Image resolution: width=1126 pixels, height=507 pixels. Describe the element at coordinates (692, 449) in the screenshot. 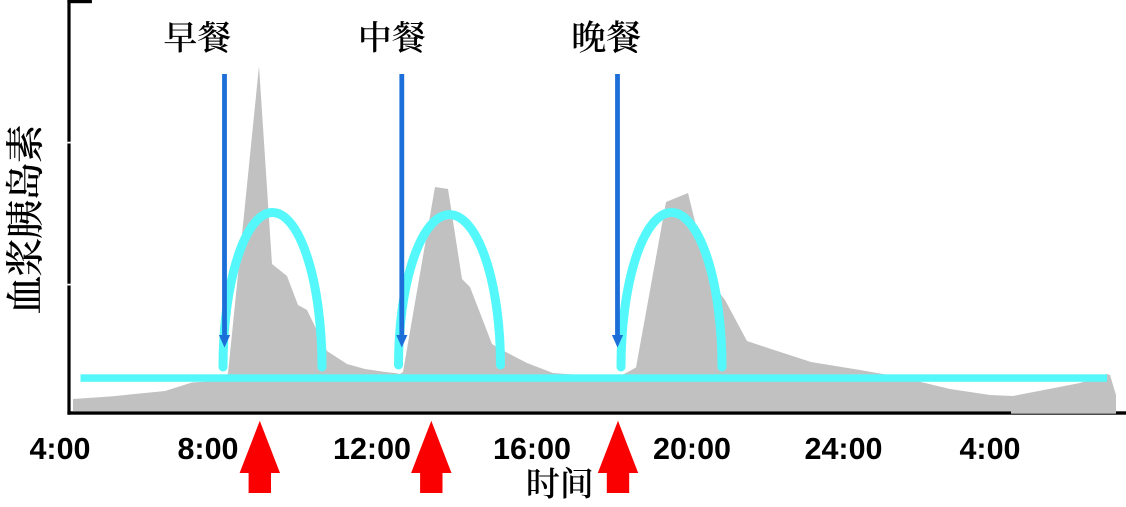

I see `svg-text: 20:00` at that location.